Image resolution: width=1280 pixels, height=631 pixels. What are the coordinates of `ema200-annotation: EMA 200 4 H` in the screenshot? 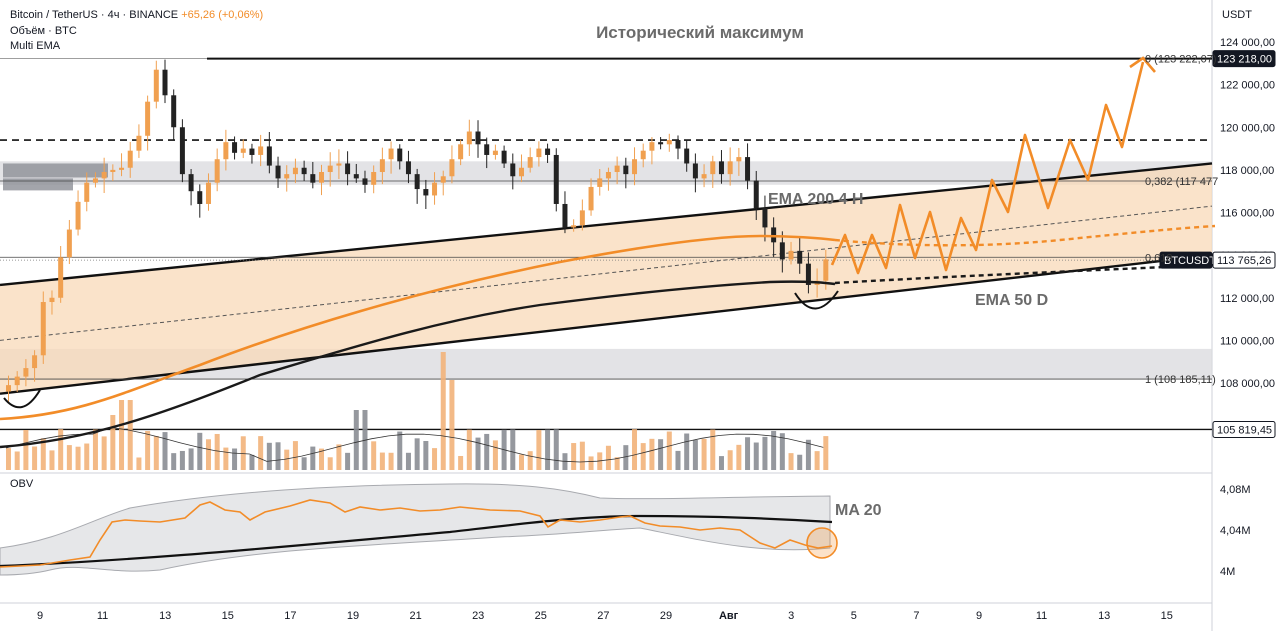 It's located at (815, 199).